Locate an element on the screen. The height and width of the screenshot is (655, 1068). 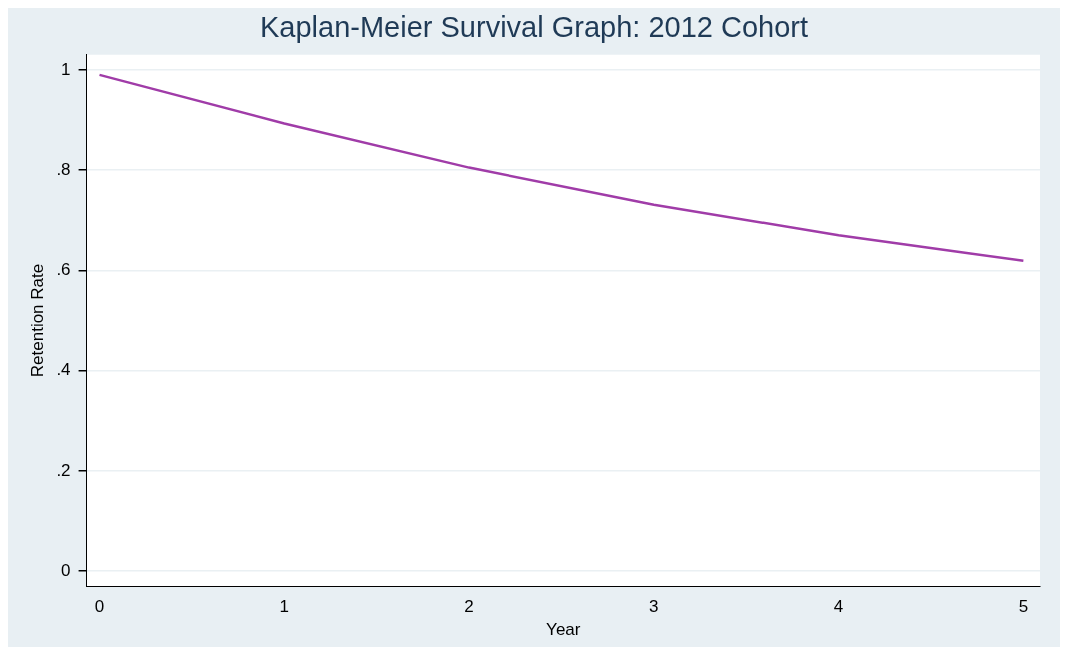
y-tick-label: 1 is located at coordinates (66, 69).